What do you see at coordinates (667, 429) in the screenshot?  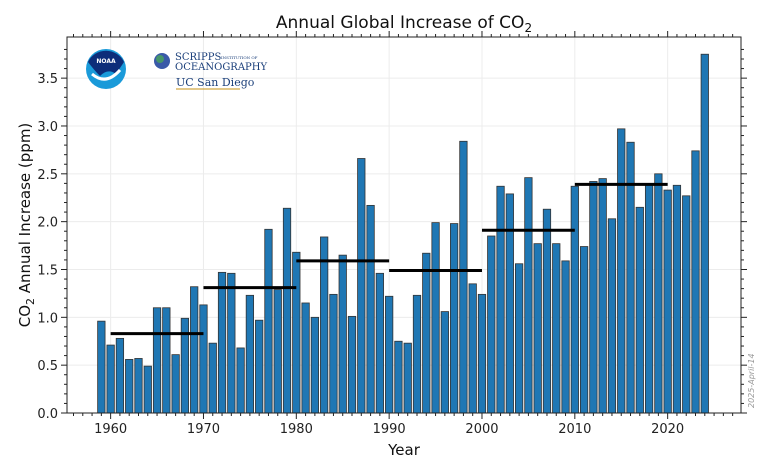 I see `x-tick-label: 2020` at bounding box center [667, 429].